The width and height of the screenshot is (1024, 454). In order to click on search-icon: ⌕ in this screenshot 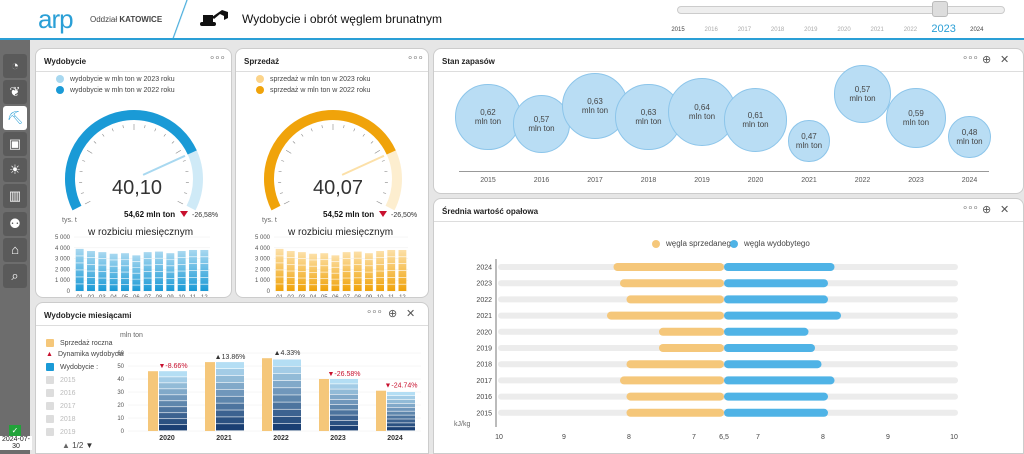, I will do `click(15, 276)`.